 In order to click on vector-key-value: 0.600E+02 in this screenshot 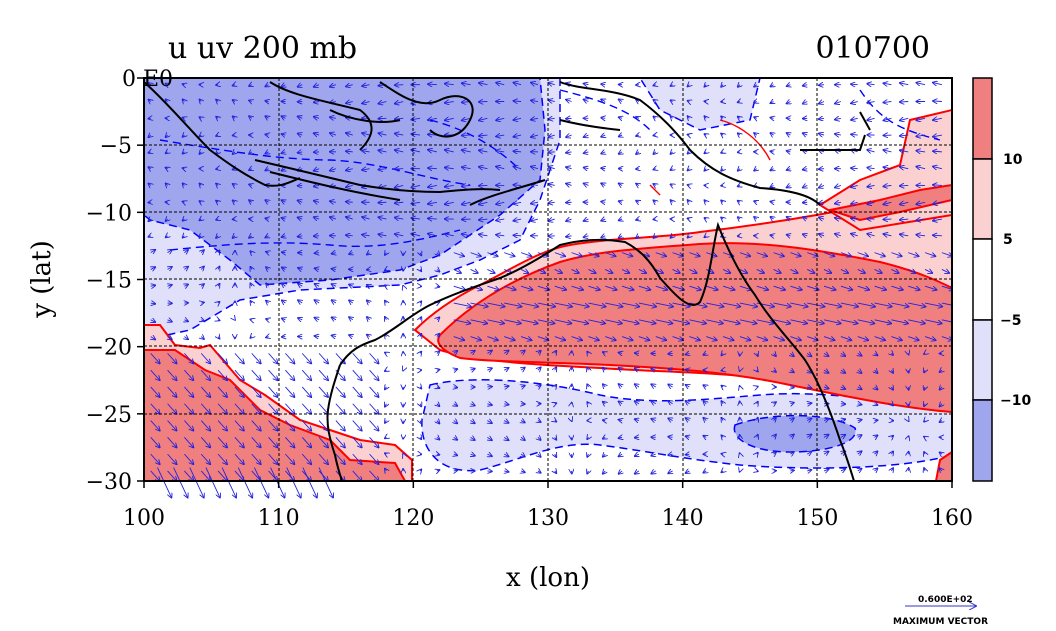, I will do `click(945, 600)`.